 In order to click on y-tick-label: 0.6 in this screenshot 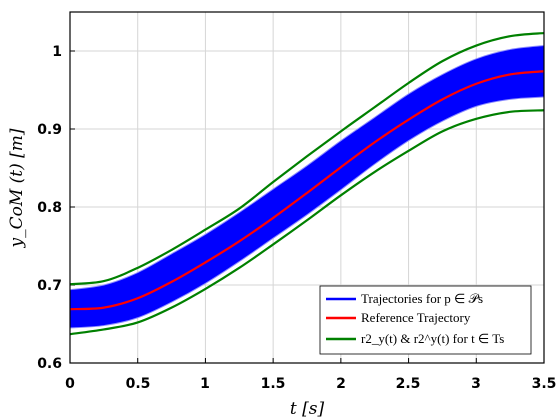, I will do `click(49, 364)`.